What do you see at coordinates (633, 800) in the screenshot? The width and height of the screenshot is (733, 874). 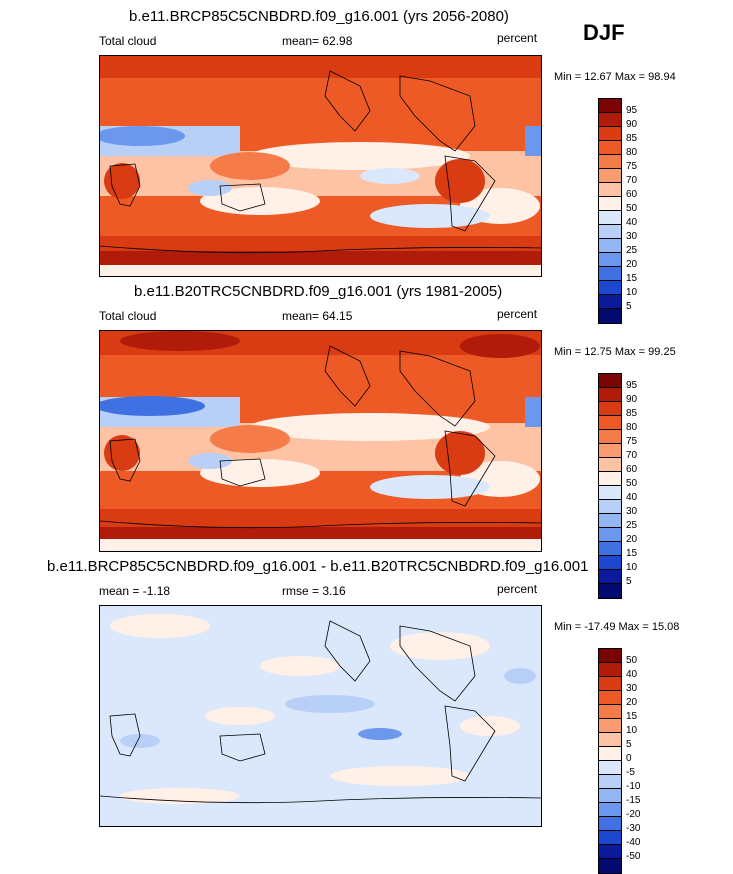 I see `colorbar-tick-label: -15` at bounding box center [633, 800].